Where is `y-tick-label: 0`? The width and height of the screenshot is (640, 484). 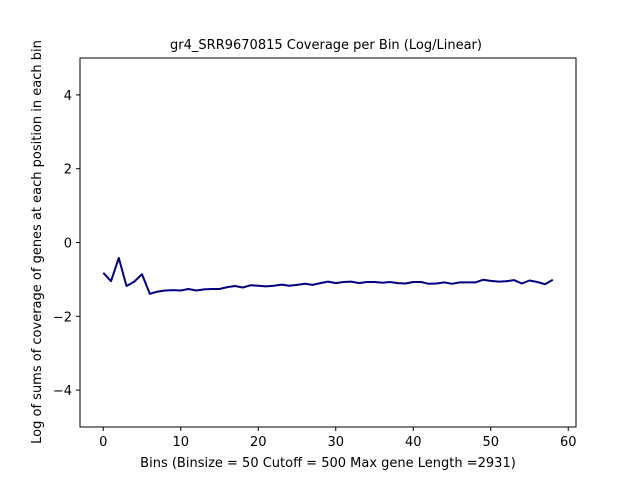
y-tick-label: 0 is located at coordinates (68, 244).